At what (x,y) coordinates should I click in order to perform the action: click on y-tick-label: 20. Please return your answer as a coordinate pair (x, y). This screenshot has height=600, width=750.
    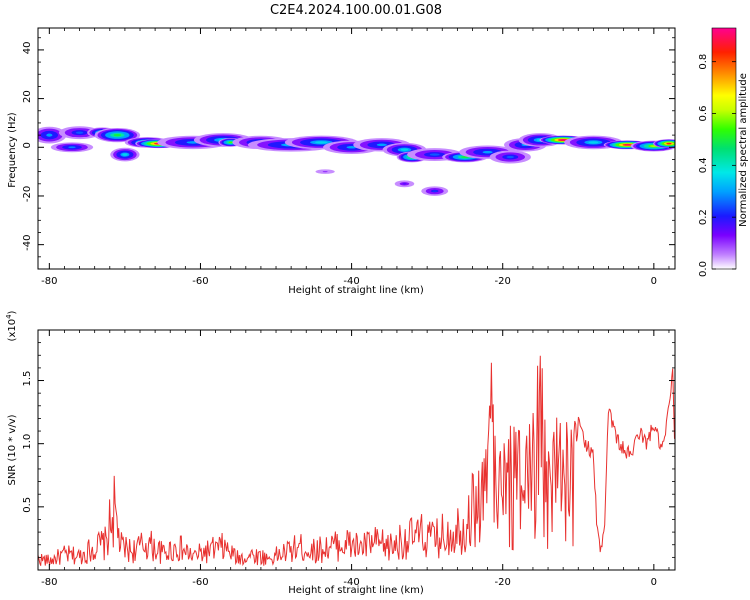
    Looking at the image, I should click on (27, 96).